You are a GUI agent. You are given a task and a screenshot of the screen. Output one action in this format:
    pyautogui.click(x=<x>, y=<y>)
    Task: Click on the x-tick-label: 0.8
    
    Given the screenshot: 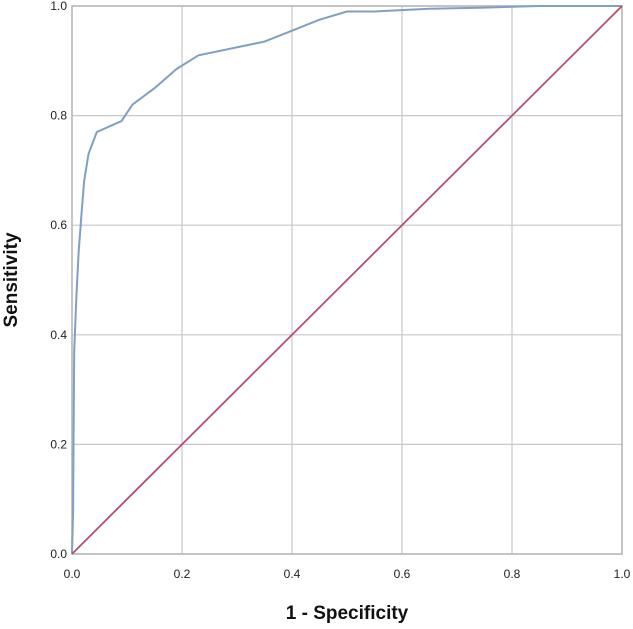 What is the action you would take?
    pyautogui.click(x=512, y=574)
    